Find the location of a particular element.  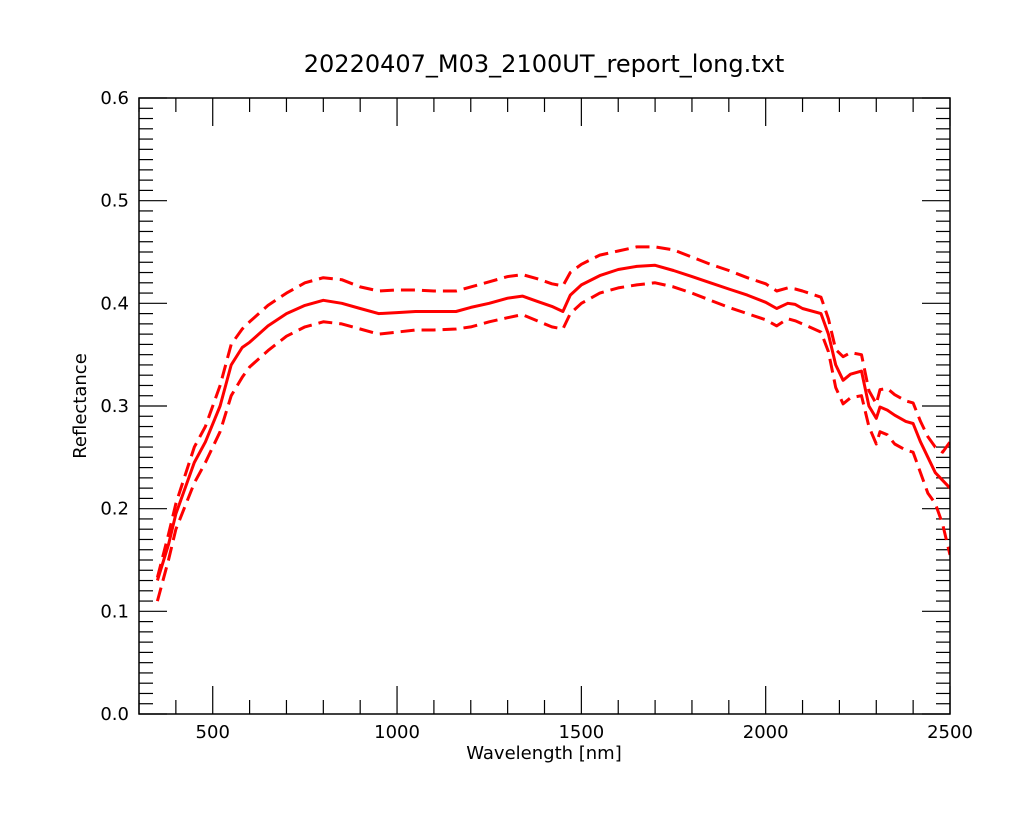

y-tick-label: 0.6 is located at coordinates (114, 98).